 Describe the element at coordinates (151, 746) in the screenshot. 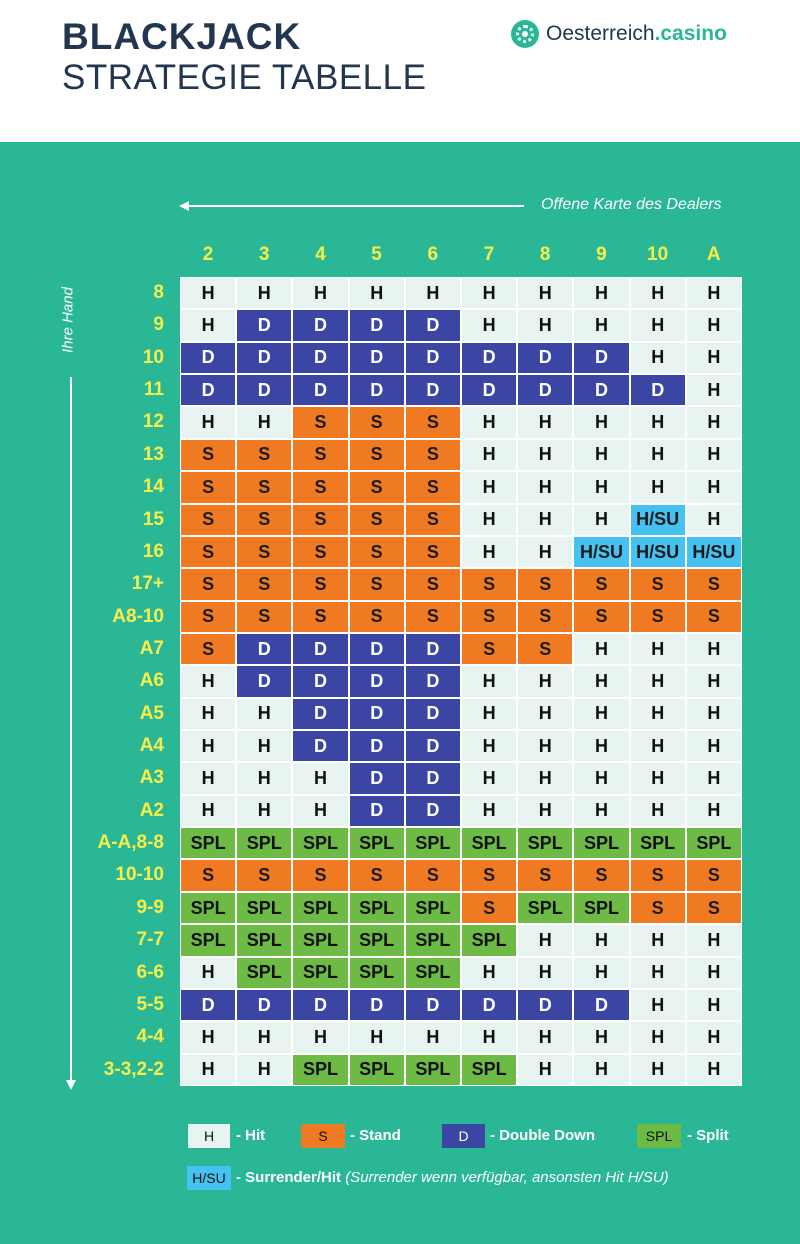

I see `hand-label: A4` at that location.